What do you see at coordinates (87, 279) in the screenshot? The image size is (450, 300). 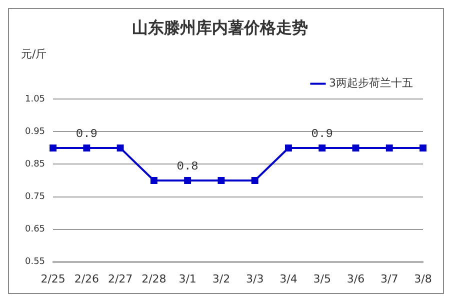 I see `x-tick-label: 2/26` at bounding box center [87, 279].